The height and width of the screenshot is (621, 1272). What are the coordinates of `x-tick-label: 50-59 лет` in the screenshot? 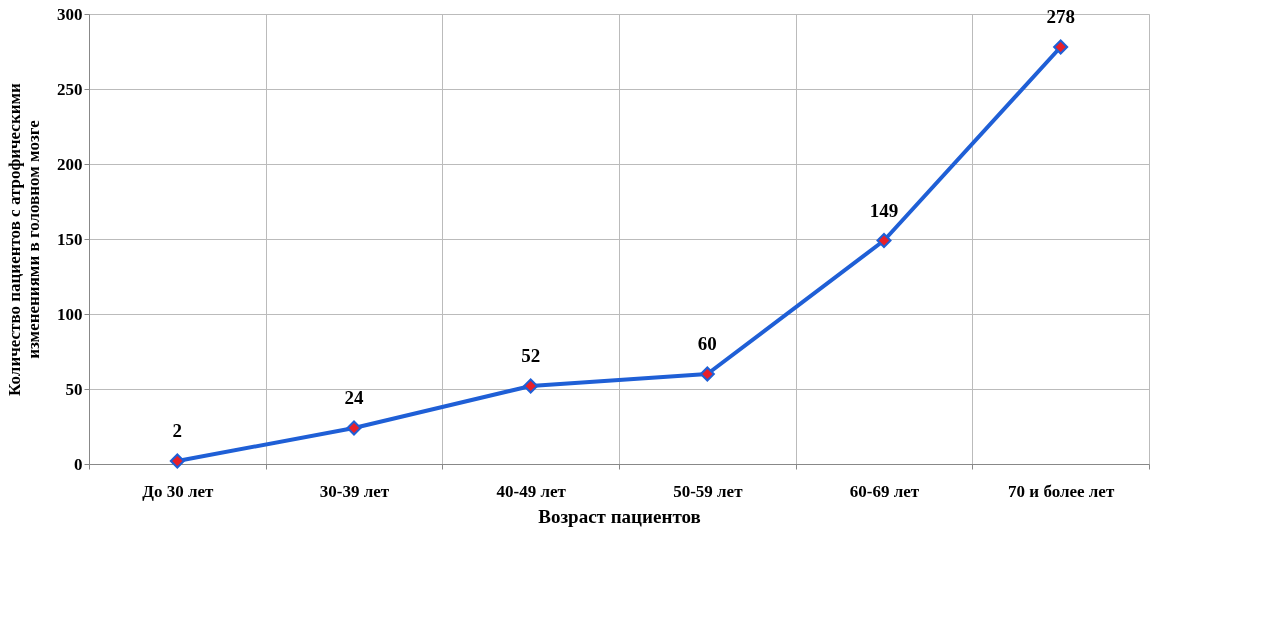 It's located at (708, 491).